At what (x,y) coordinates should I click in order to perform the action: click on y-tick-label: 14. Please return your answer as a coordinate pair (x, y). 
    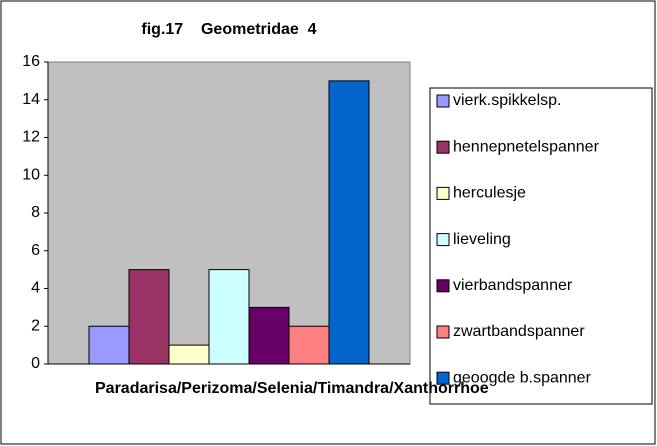
    Looking at the image, I should click on (31, 99).